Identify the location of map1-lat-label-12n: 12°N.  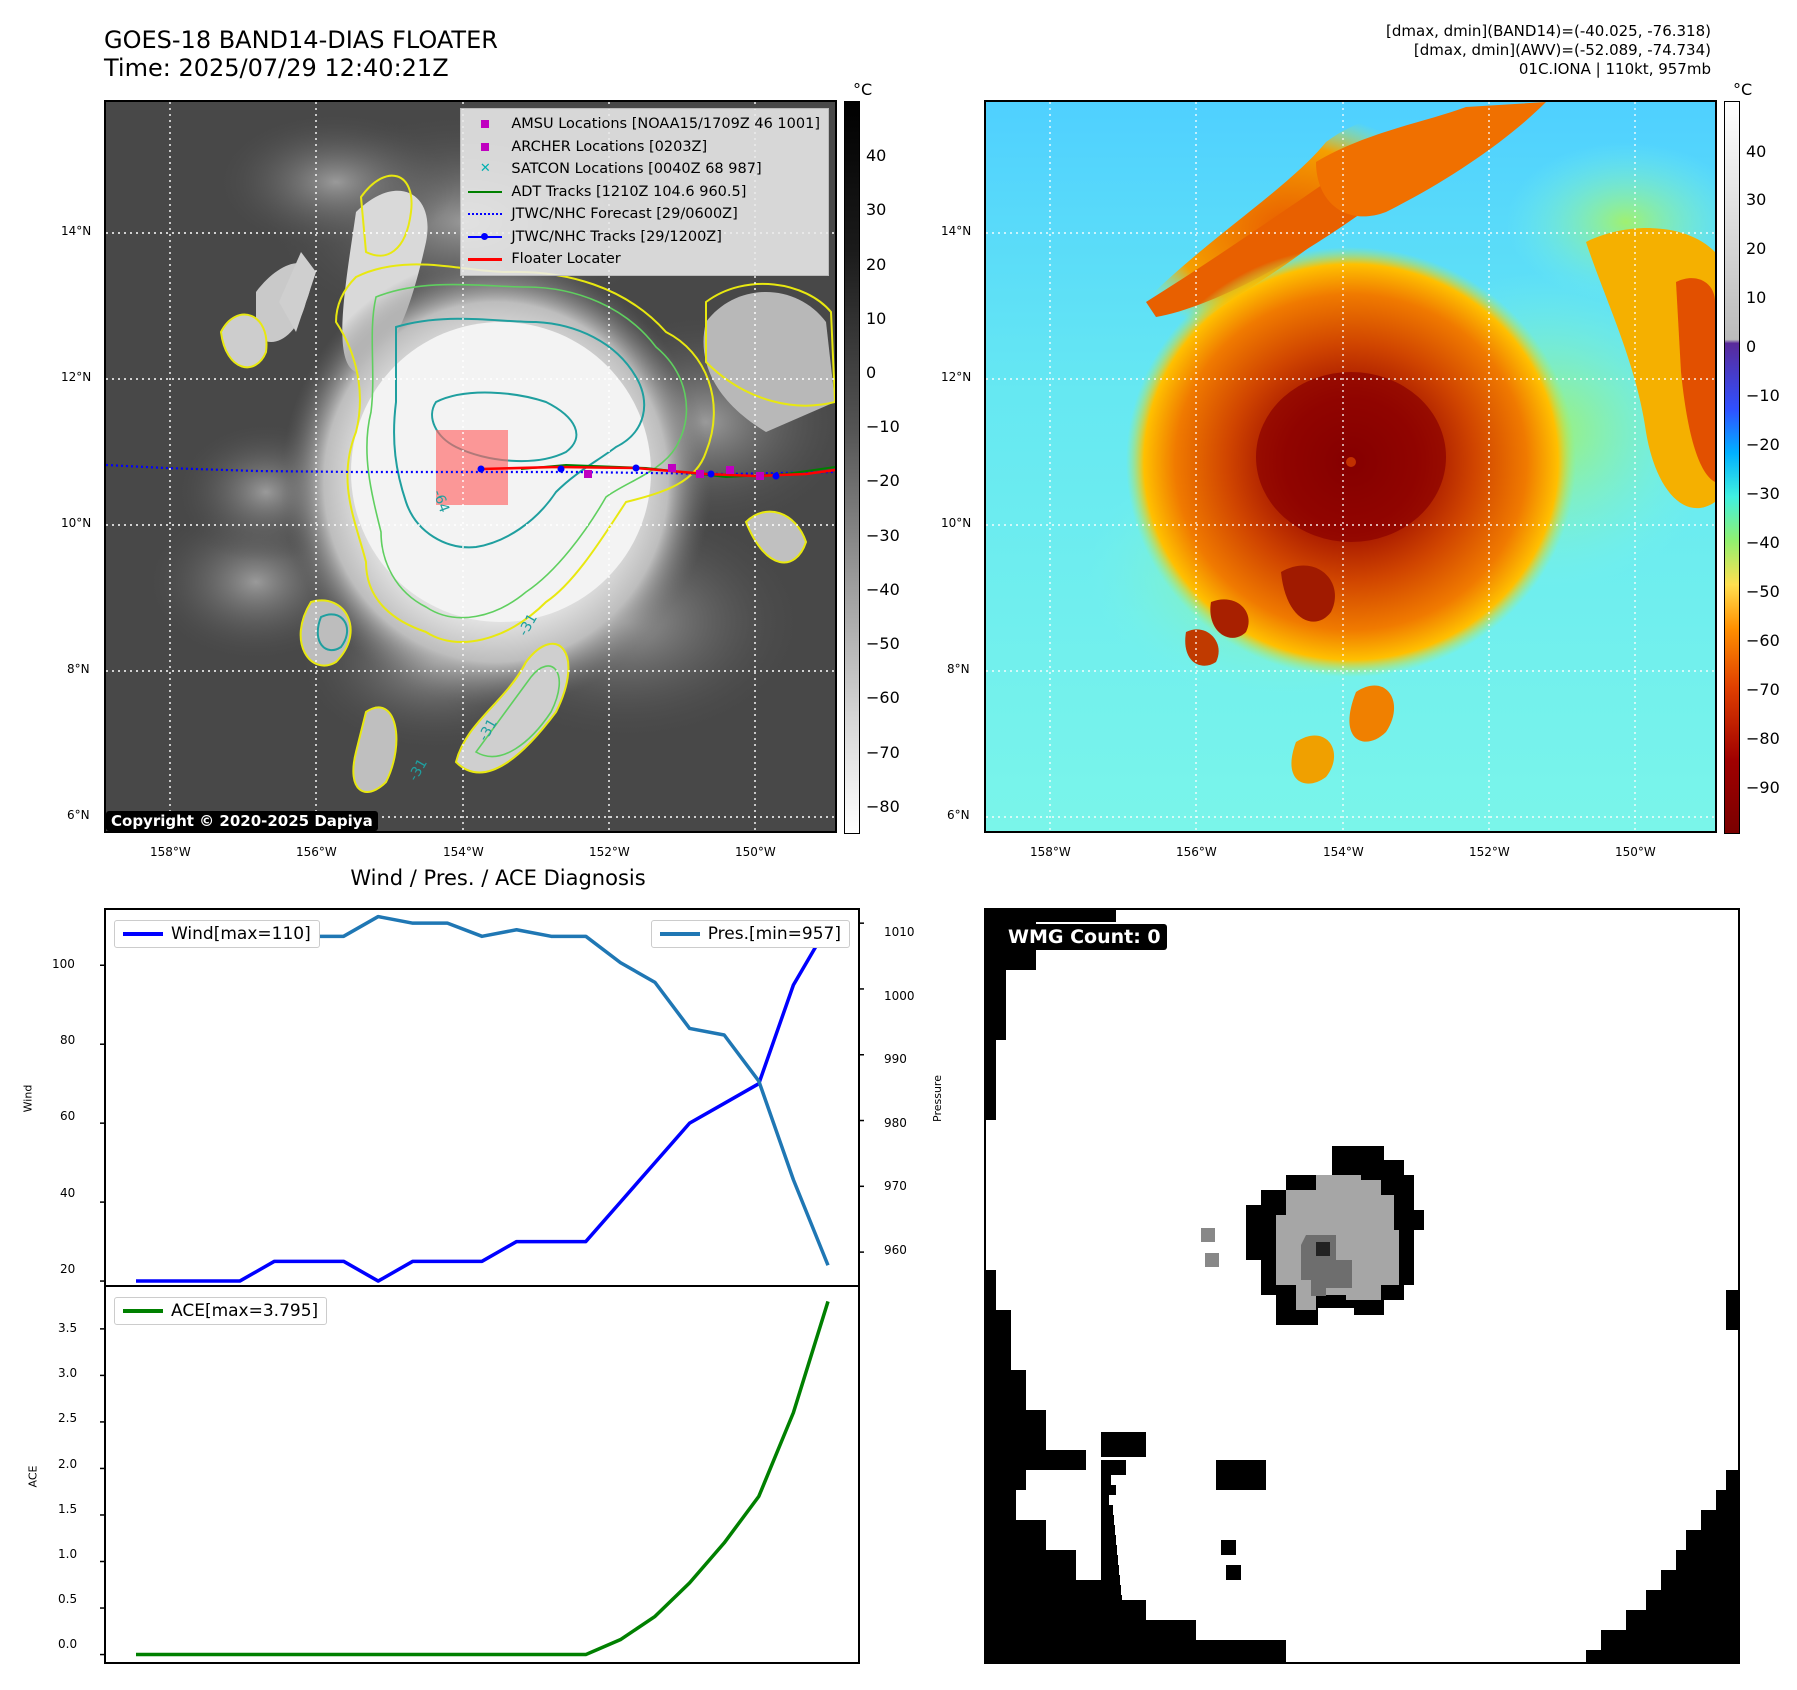
(76, 377).